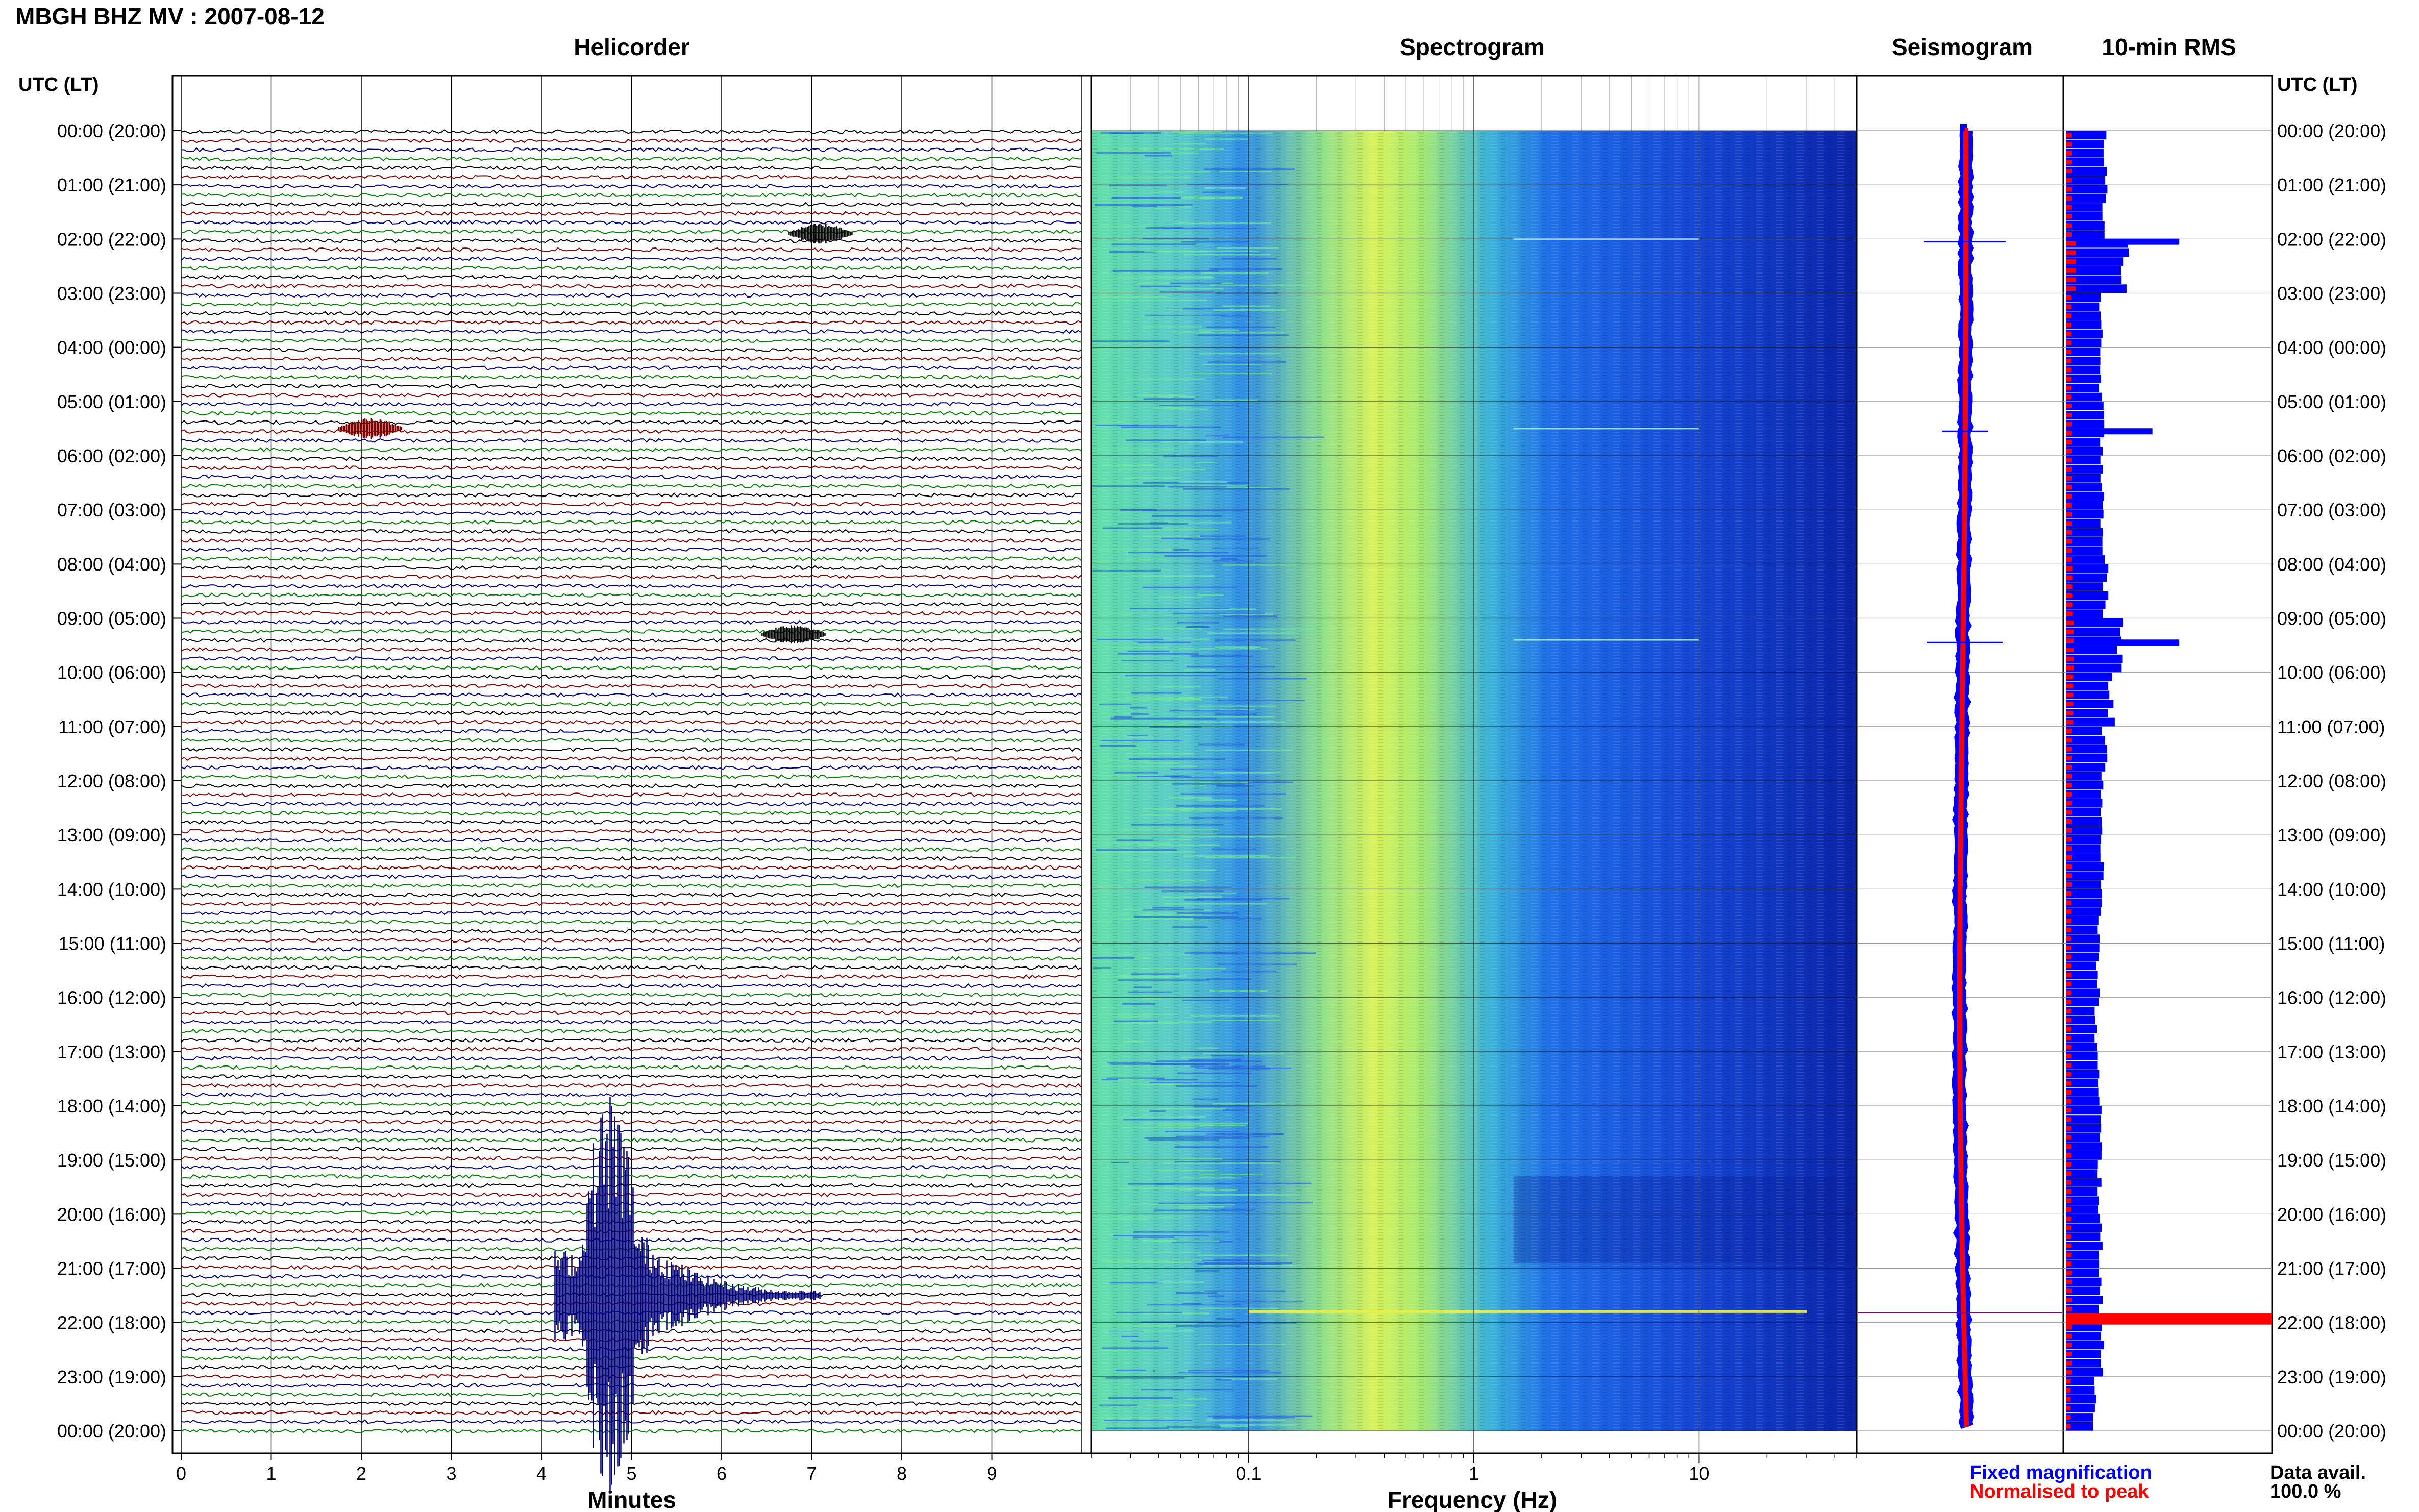 This screenshot has height=1512, width=2419. What do you see at coordinates (2331, 455) in the screenshot?
I see `time-label-right: 06:00 (02:00)` at bounding box center [2331, 455].